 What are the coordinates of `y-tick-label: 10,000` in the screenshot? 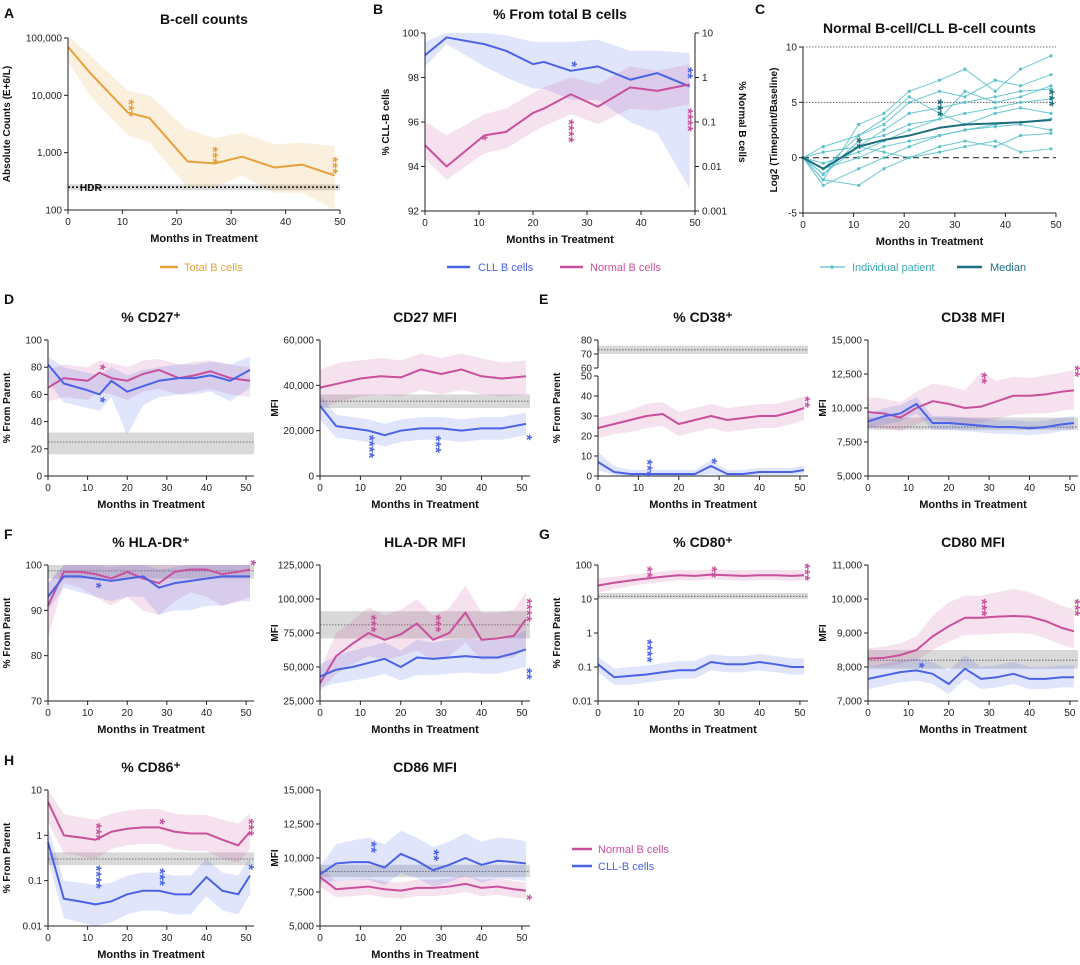 It's located at (846, 600).